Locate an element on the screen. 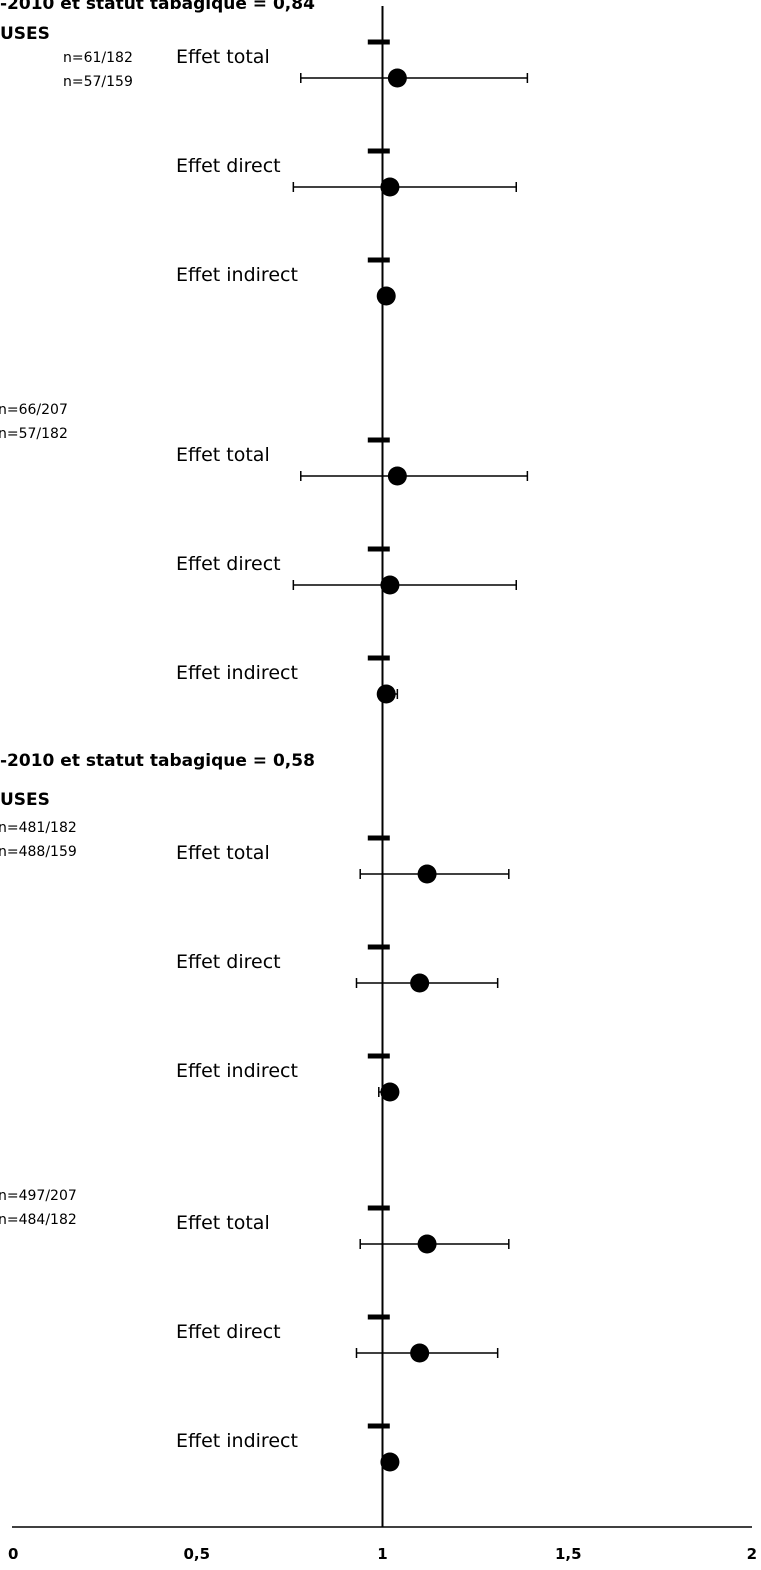 This screenshot has width=761, height=1570. section-header: -2010 et statut tabagique = 0,84 is located at coordinates (157, 7).